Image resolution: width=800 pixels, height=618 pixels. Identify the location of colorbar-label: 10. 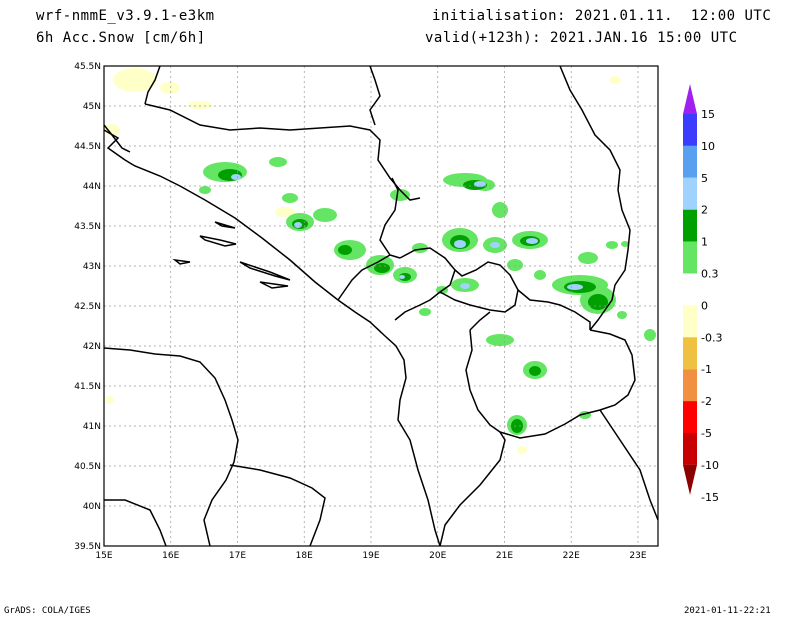
(708, 146).